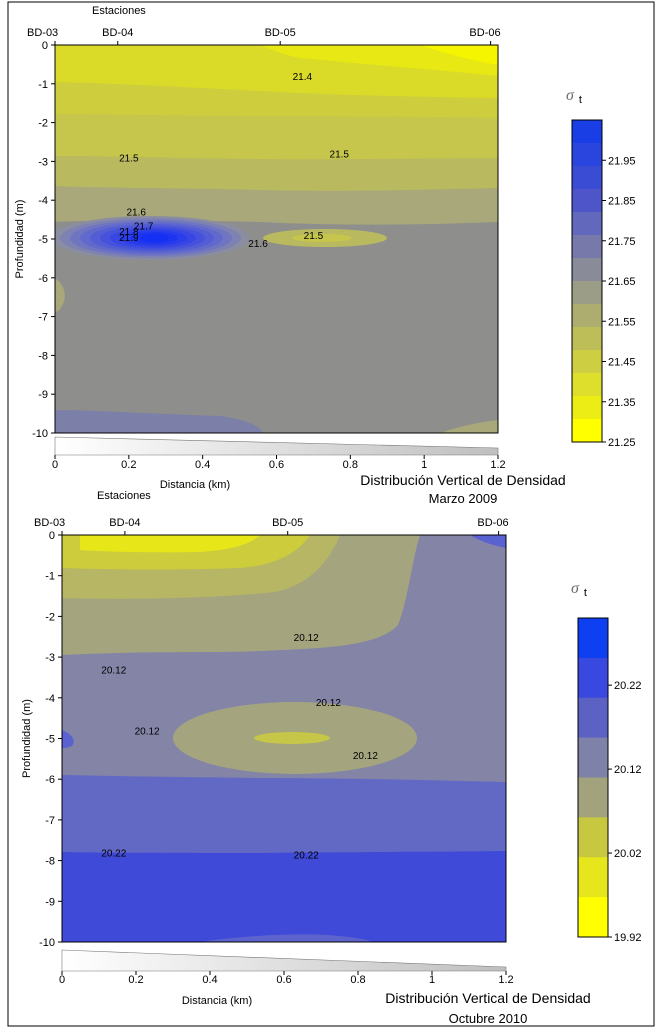  What do you see at coordinates (622, 322) in the screenshot?
I see `colorbar-label: 21.55` at bounding box center [622, 322].